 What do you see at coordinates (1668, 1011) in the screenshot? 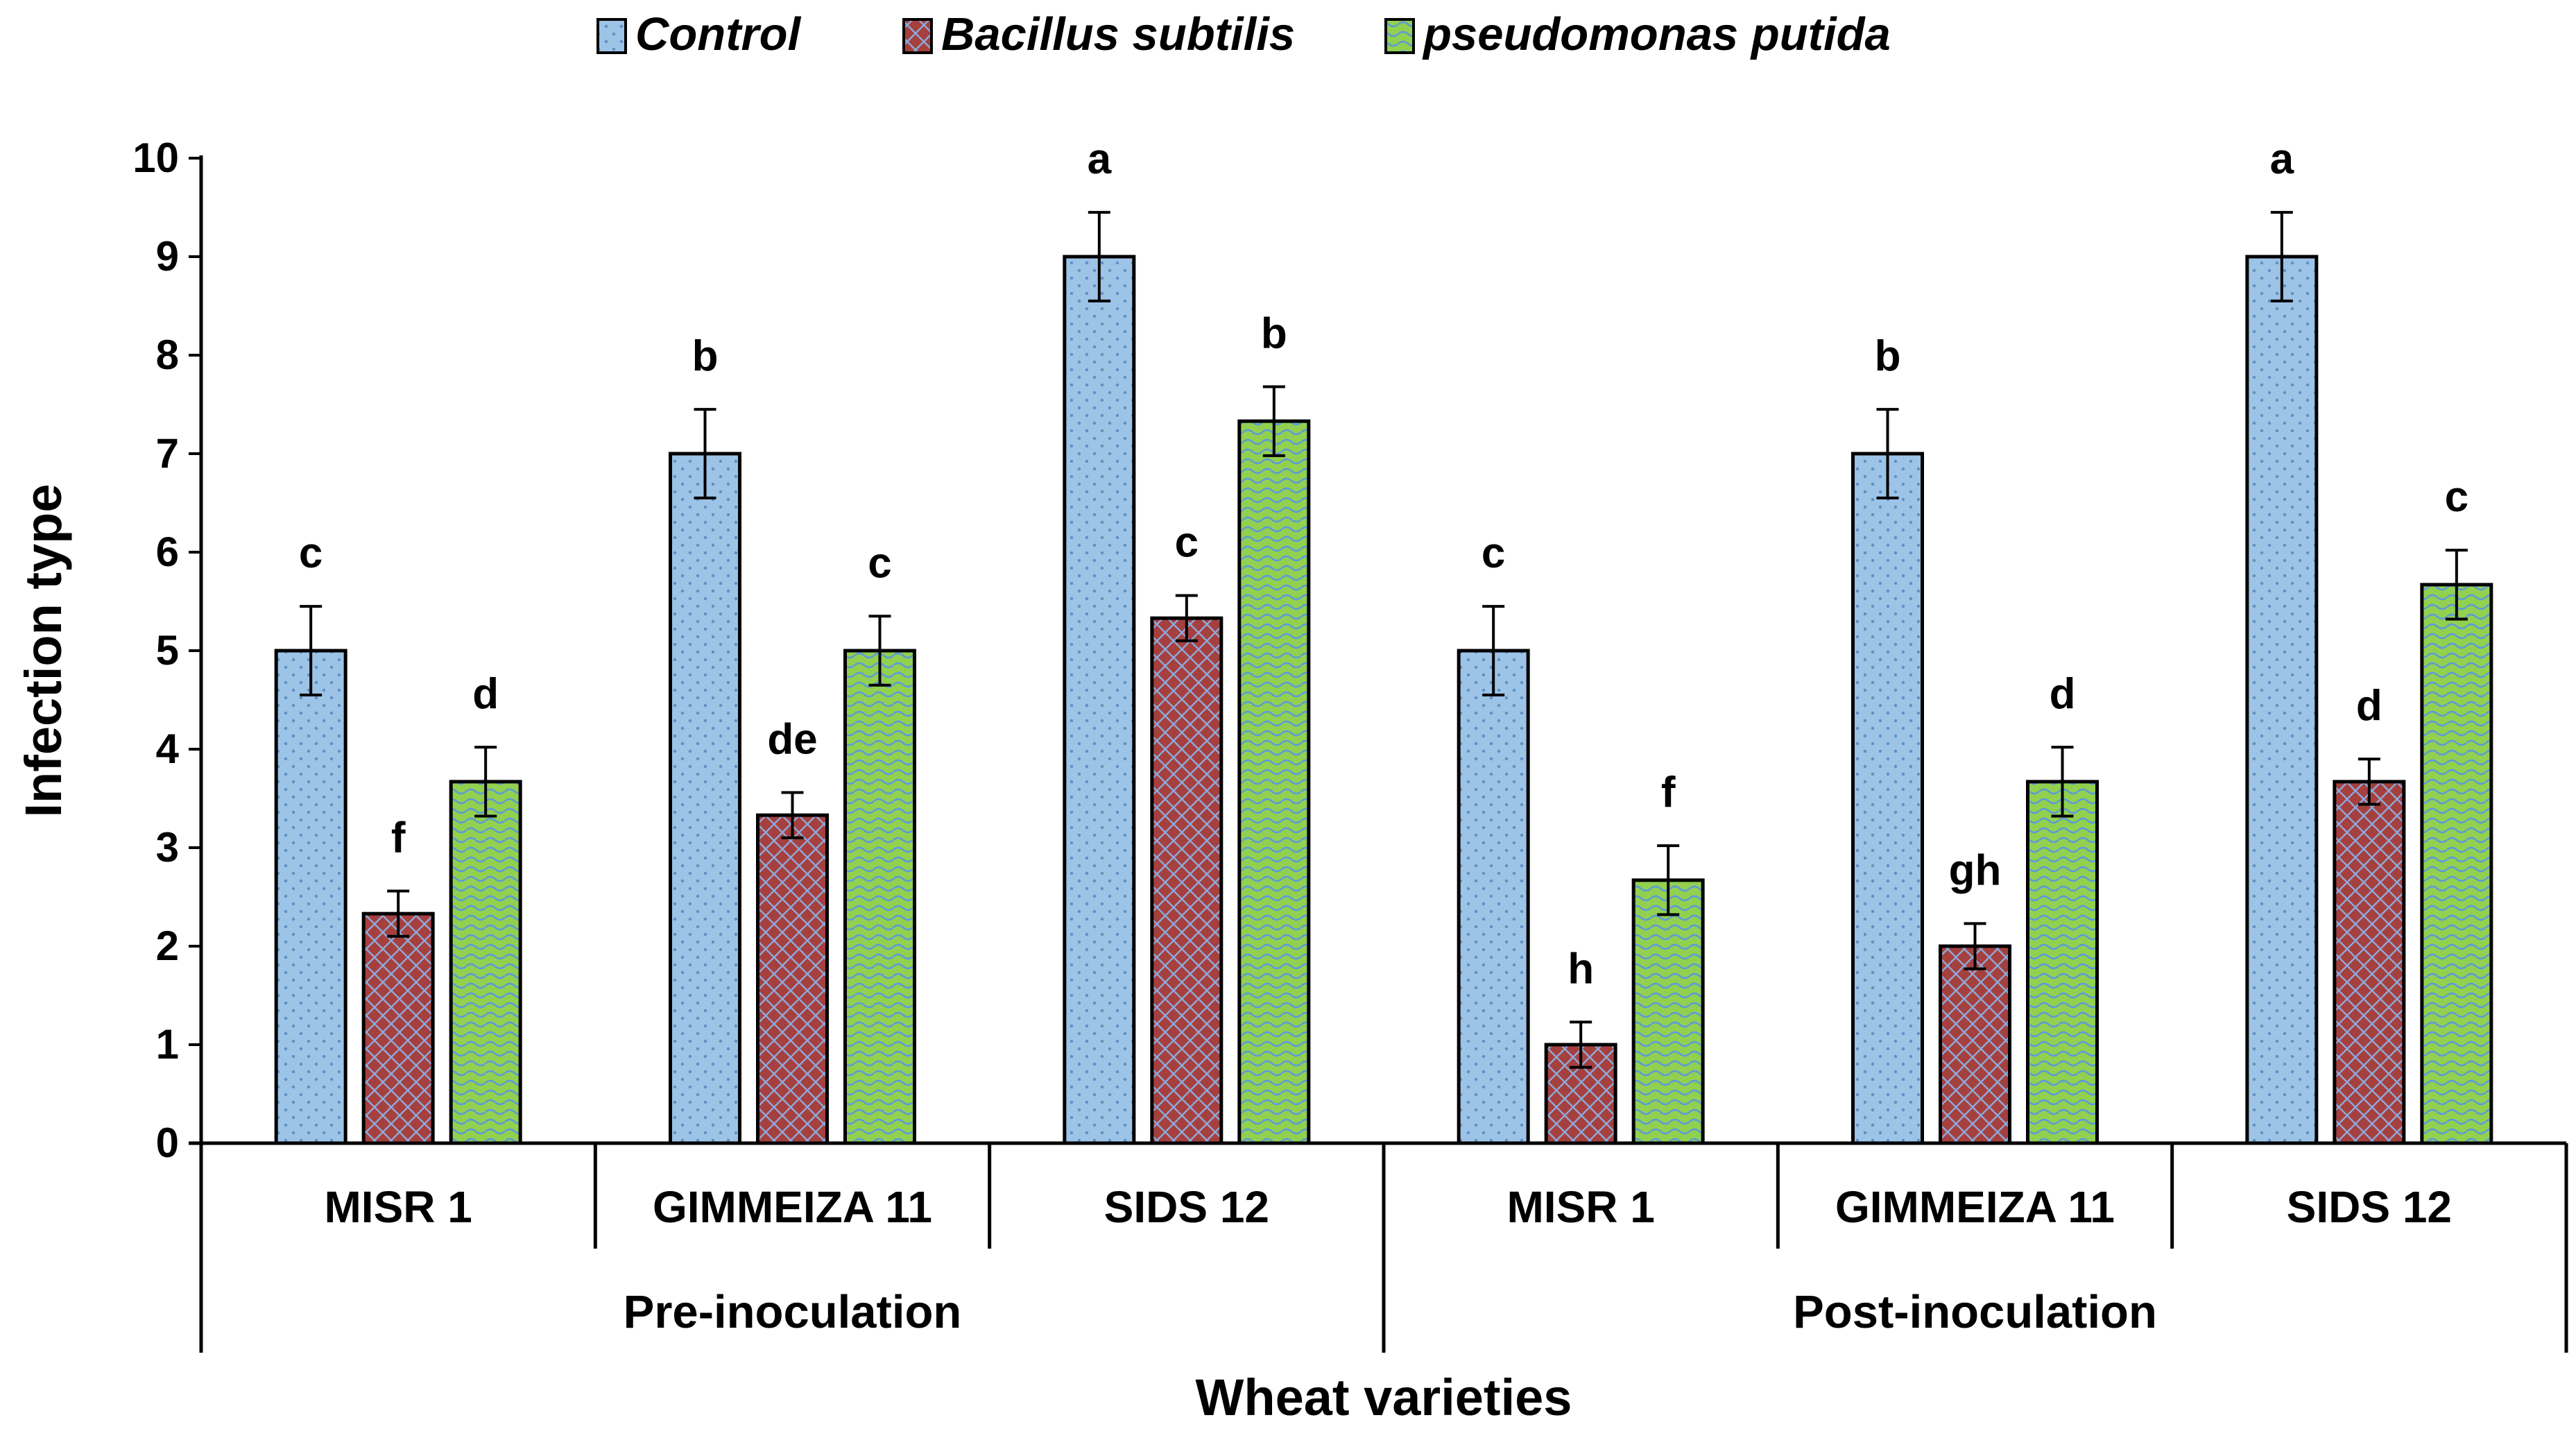
I see `bar-s2-c3` at bounding box center [1668, 1011].